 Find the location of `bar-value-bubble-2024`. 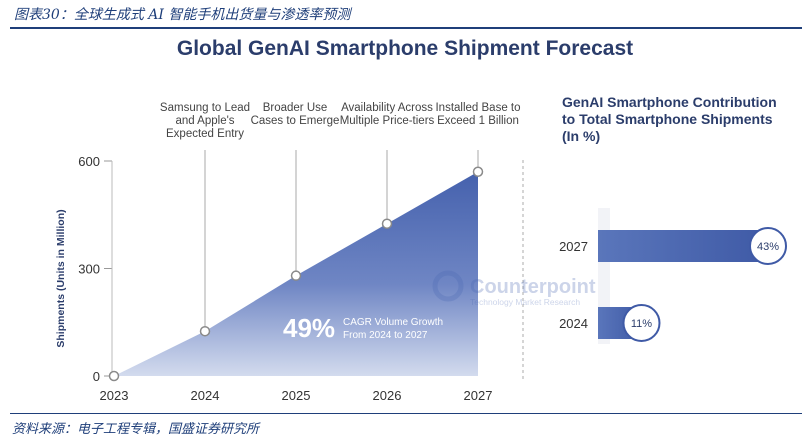

bar-value-bubble-2024 is located at coordinates (641, 323).